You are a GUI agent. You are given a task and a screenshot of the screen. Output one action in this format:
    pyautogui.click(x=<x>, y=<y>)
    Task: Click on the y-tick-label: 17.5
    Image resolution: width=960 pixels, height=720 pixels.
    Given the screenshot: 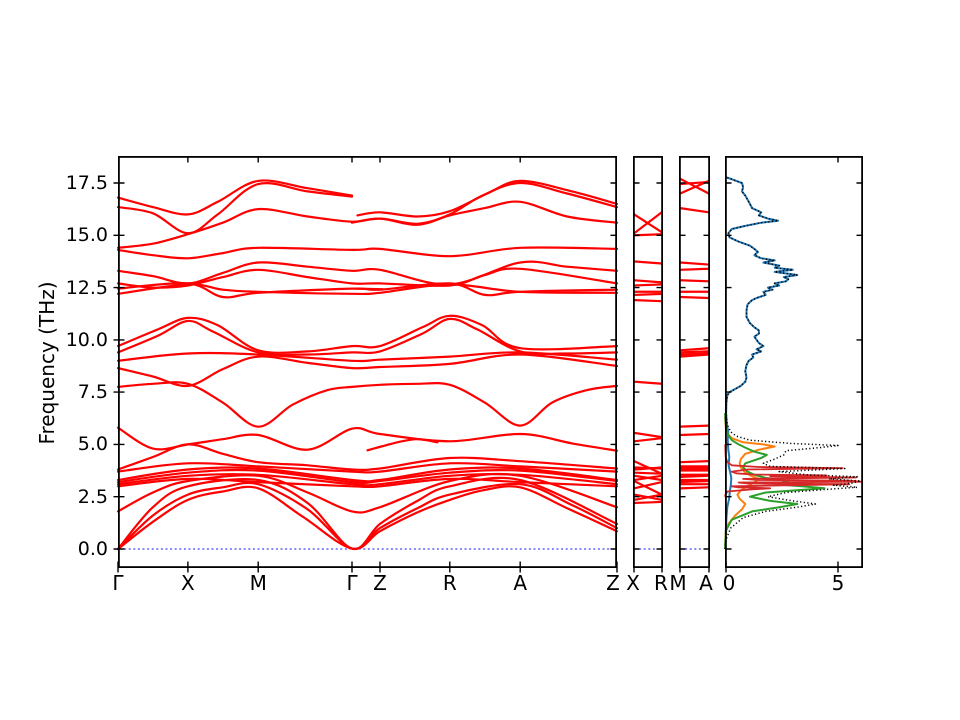 What is the action you would take?
    pyautogui.click(x=86, y=183)
    